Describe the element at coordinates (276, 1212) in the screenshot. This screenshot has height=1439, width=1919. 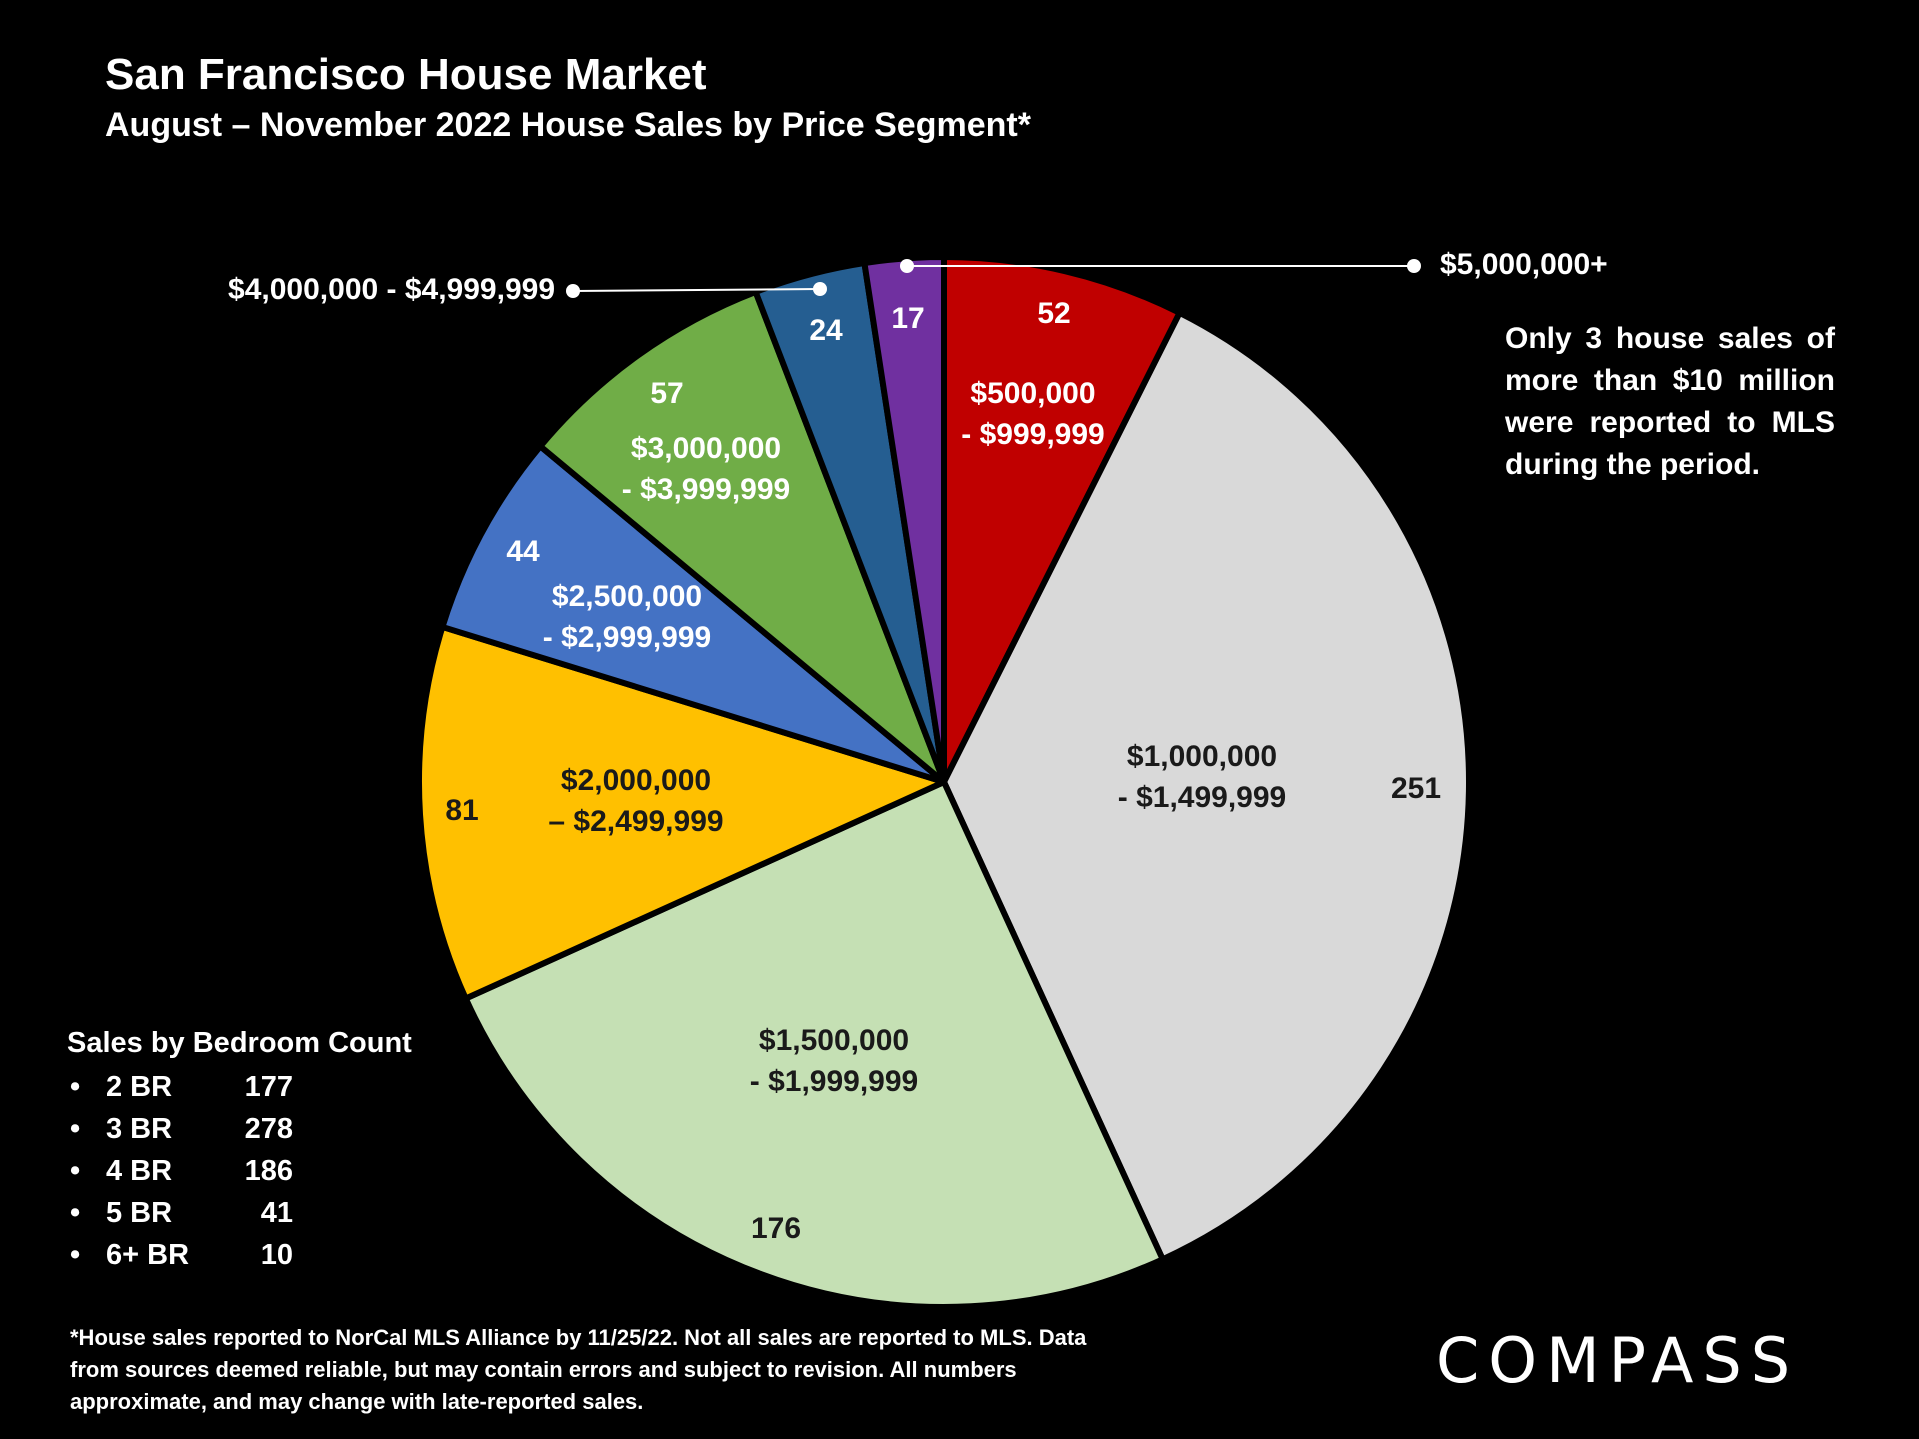
I see `bedroom-count: 41` at that location.